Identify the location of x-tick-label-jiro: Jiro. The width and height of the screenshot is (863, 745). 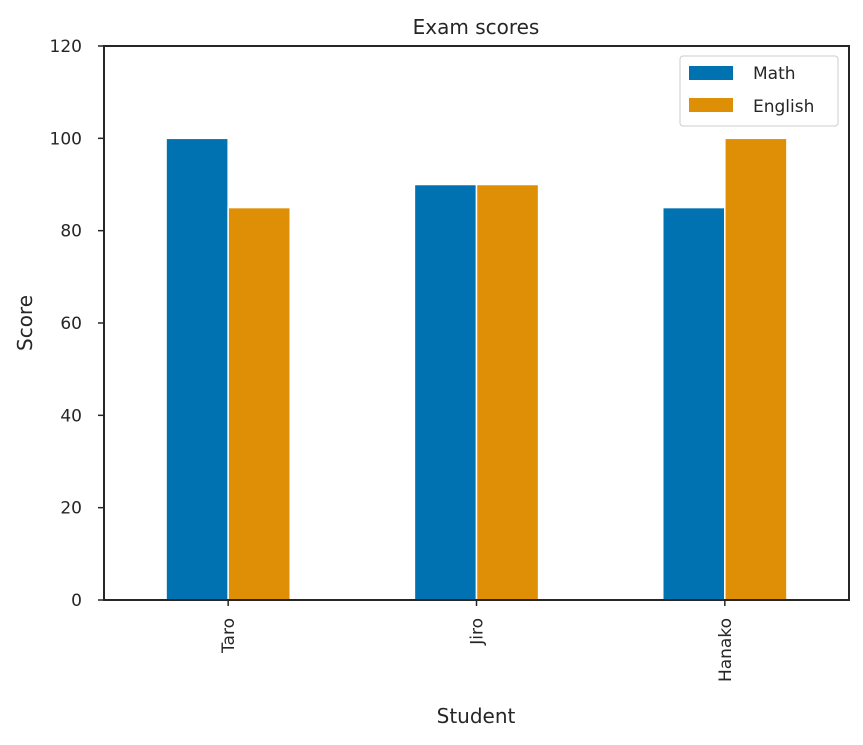
(478, 632).